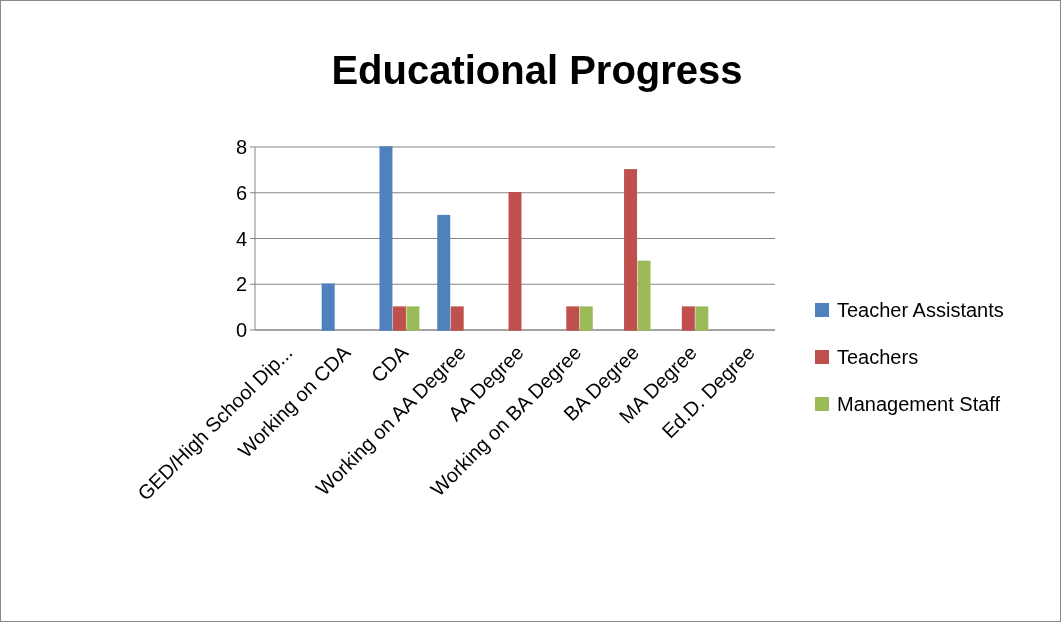 The width and height of the screenshot is (1061, 622). I want to click on y-tick-label: 8, so click(241, 147).